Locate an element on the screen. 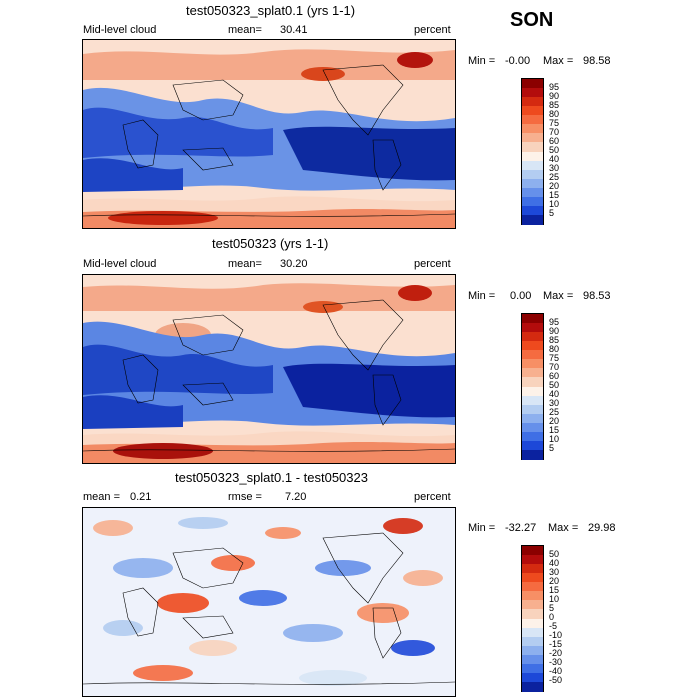  panel-1-map-svg is located at coordinates (269, 134).